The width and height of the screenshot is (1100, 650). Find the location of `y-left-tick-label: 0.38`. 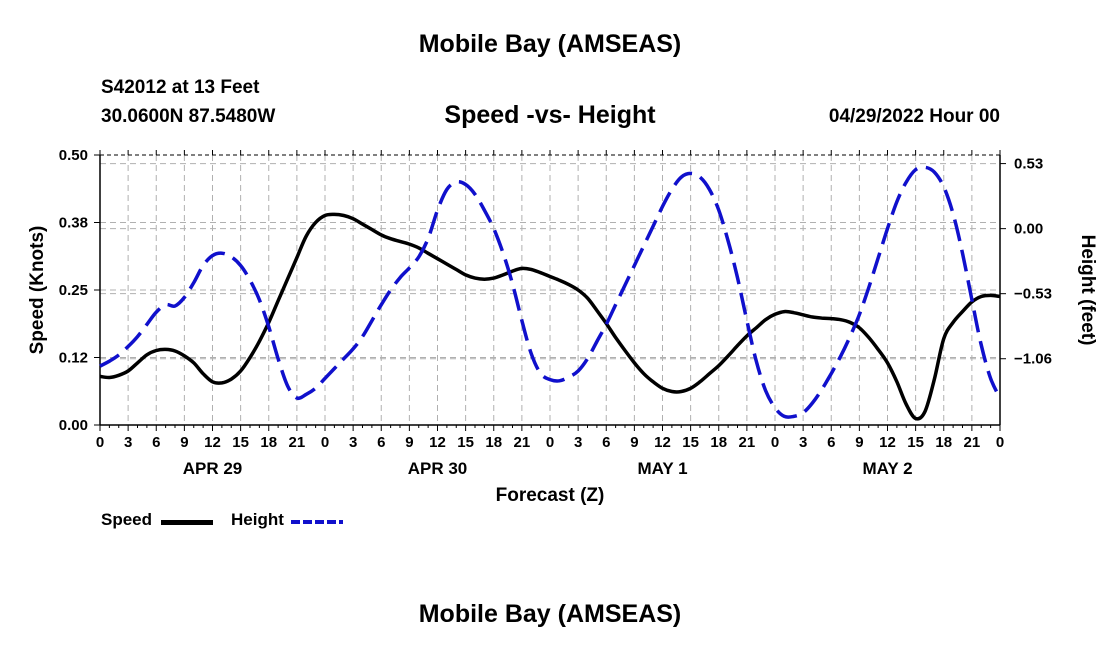

y-left-tick-label: 0.38 is located at coordinates (73, 223).